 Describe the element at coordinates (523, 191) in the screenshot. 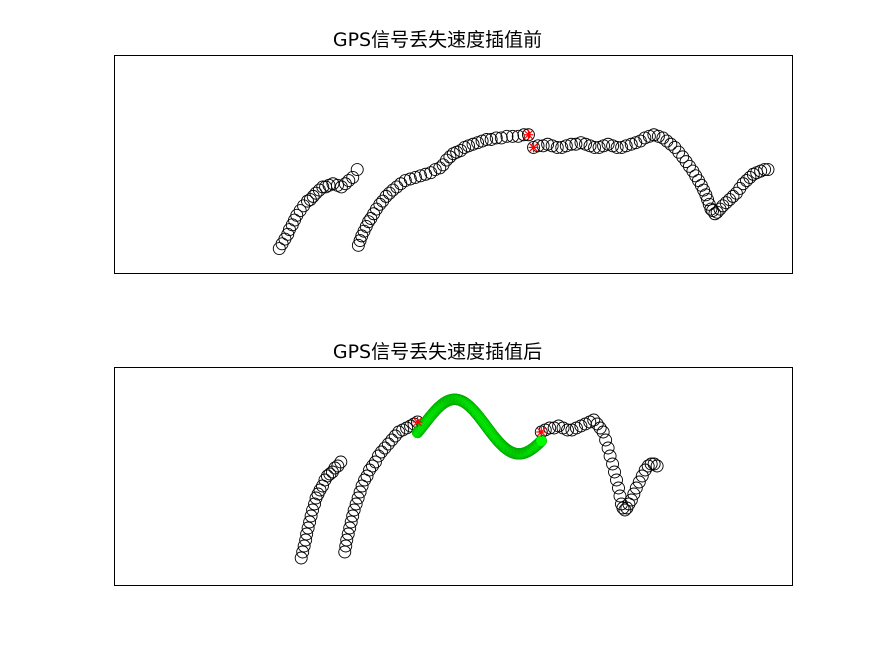

I see `marks-before` at that location.